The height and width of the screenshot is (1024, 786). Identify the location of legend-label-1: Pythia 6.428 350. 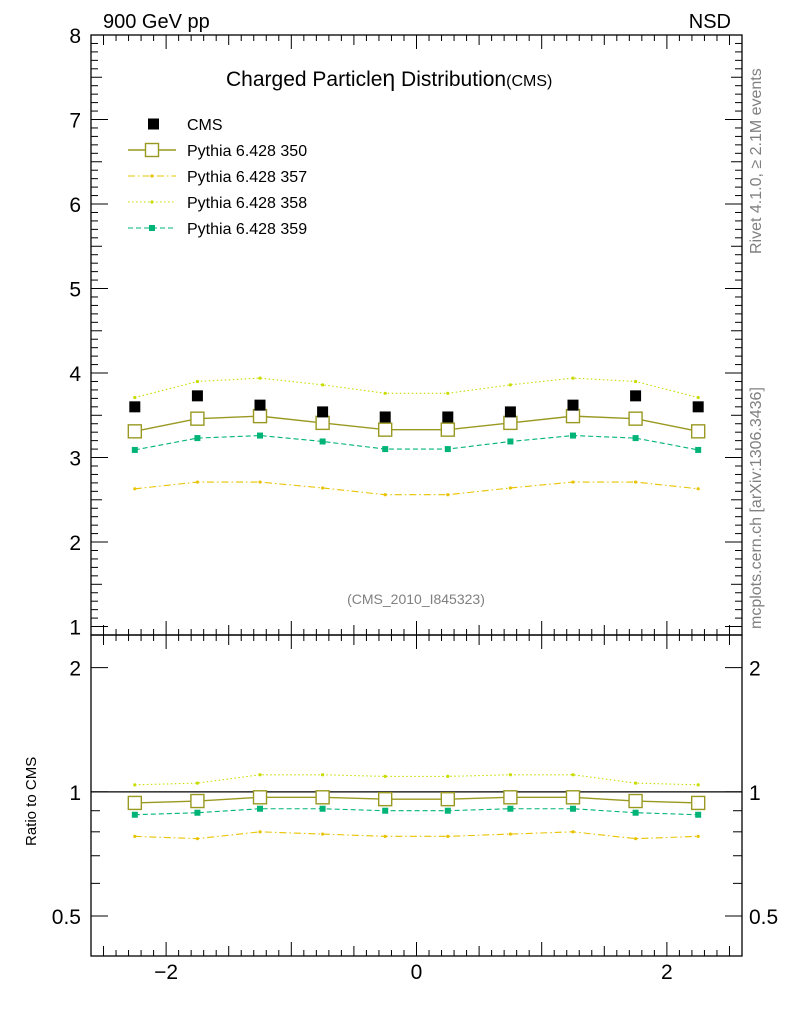
(247, 151).